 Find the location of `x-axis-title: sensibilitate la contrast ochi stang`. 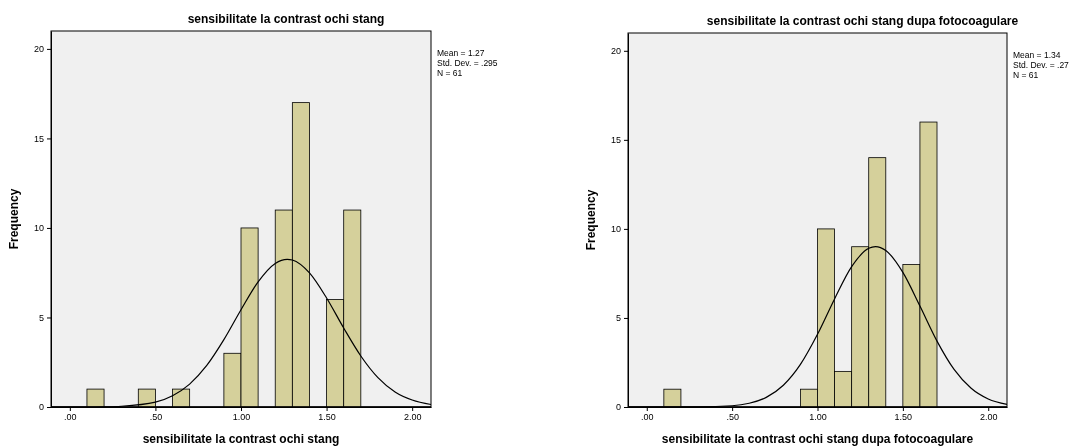

x-axis-title: sensibilitate la contrast ochi stang is located at coordinates (241, 439).